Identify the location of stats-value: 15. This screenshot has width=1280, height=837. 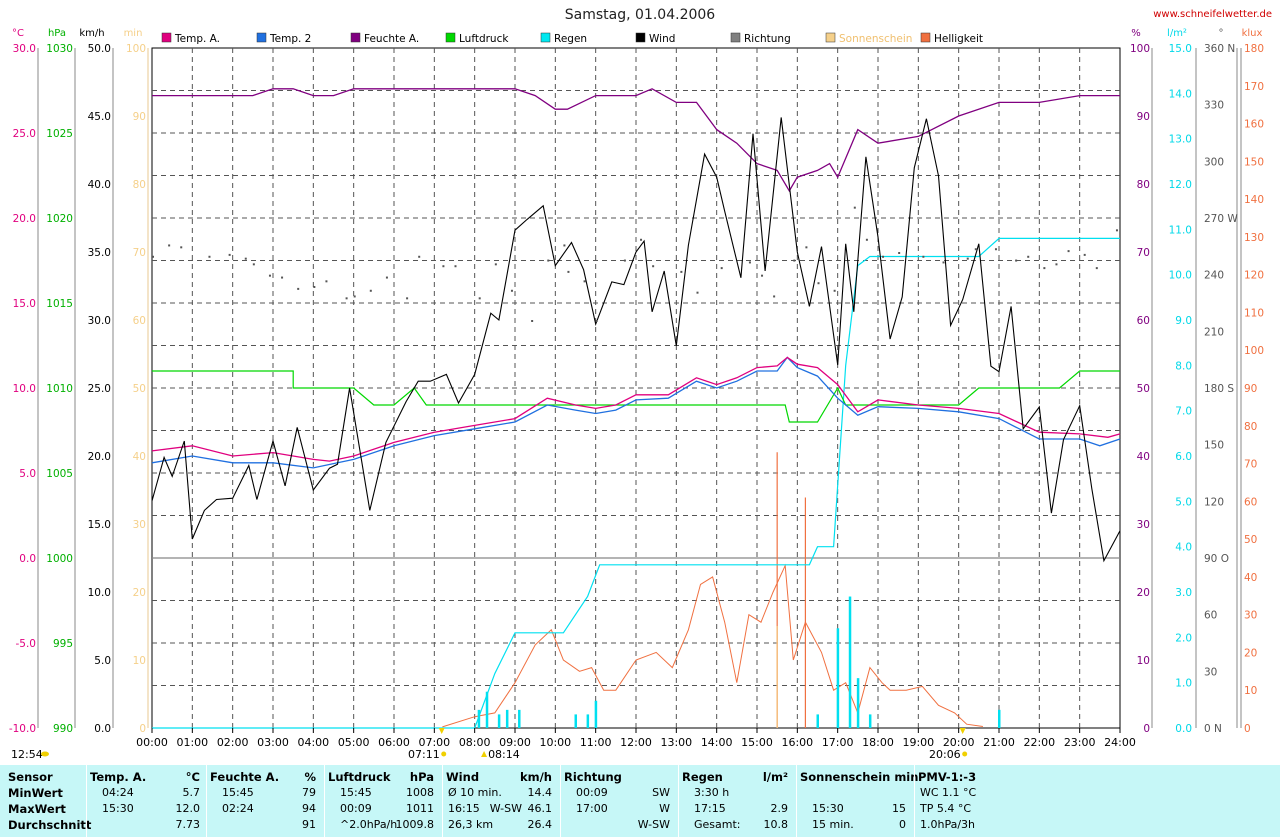
(899, 808).